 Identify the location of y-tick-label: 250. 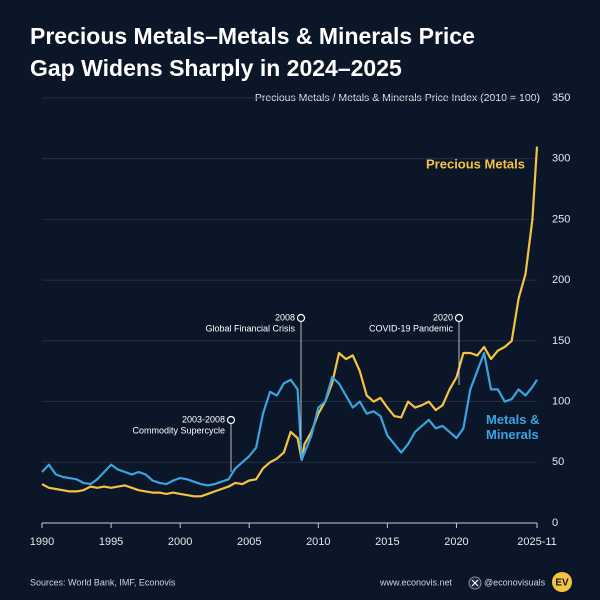
(561, 219).